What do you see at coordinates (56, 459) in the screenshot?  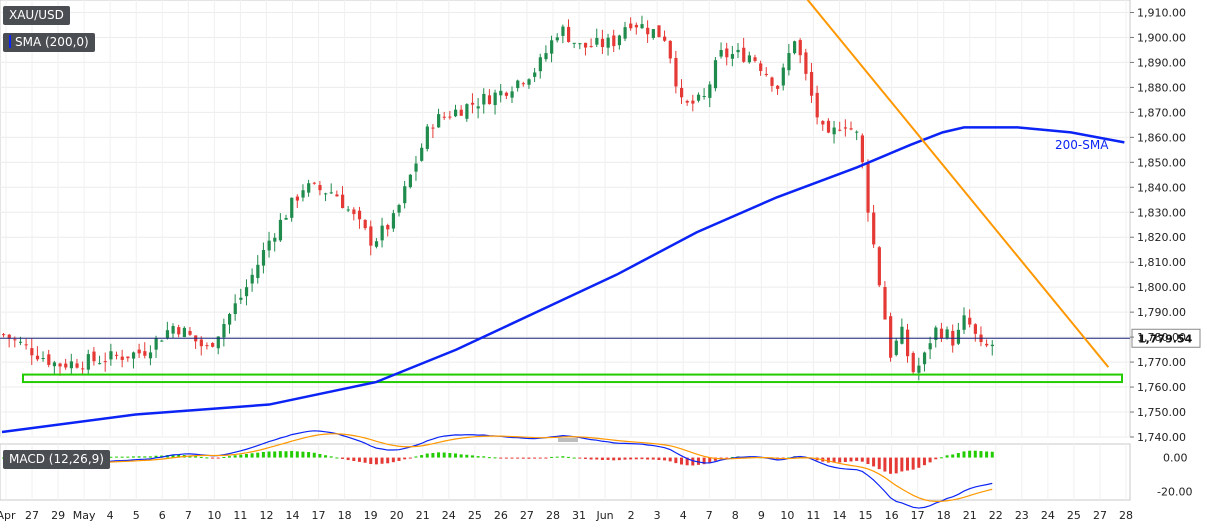 I see `macd-badge: MACD (12,26,9)` at bounding box center [56, 459].